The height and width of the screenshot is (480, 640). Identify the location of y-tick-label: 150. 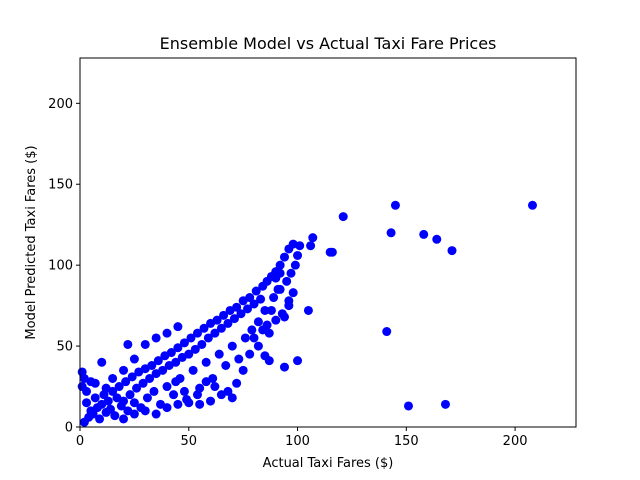
(60, 185).